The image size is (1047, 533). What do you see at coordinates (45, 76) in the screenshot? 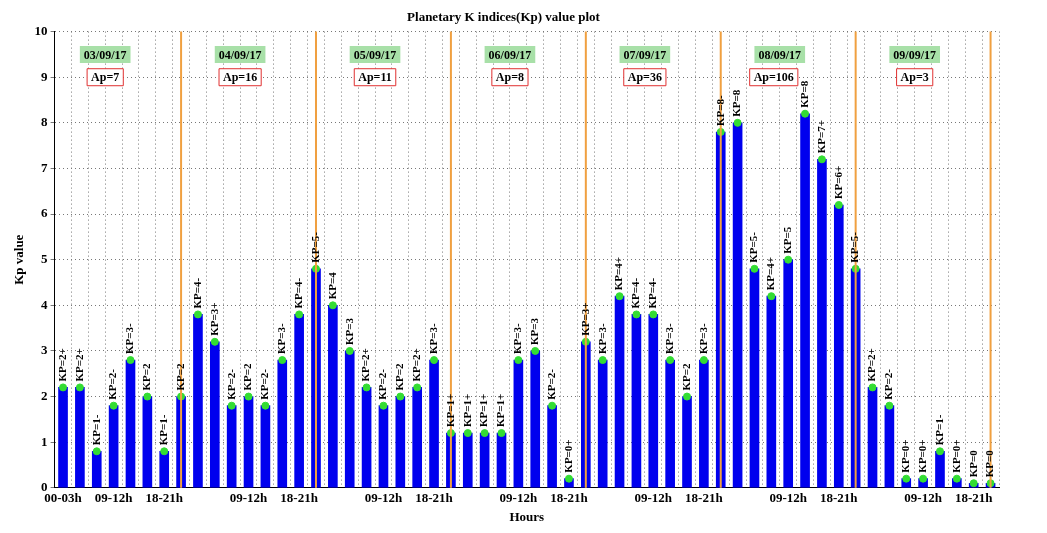
I see `y-tick-label: 9` at bounding box center [45, 76].